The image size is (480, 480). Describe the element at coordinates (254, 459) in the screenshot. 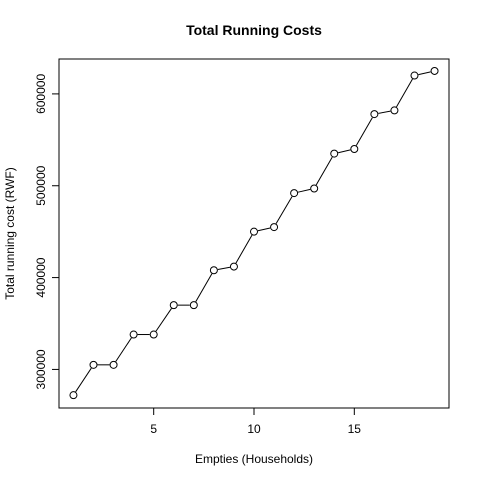

I see `x-axis-label: Empties (Households)` at that location.